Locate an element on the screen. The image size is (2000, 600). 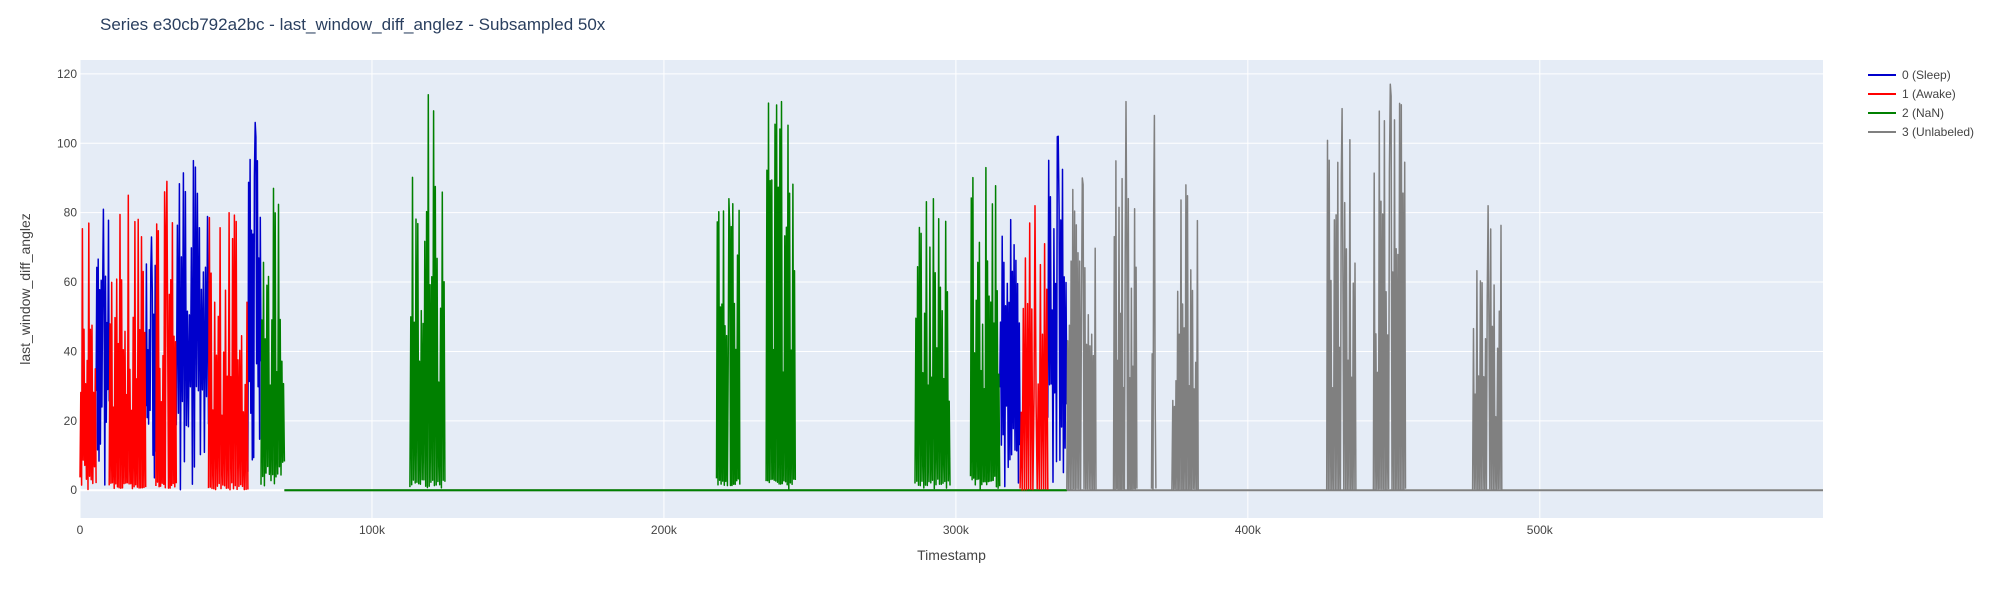
x-tick-label: 500k is located at coordinates (1540, 530).